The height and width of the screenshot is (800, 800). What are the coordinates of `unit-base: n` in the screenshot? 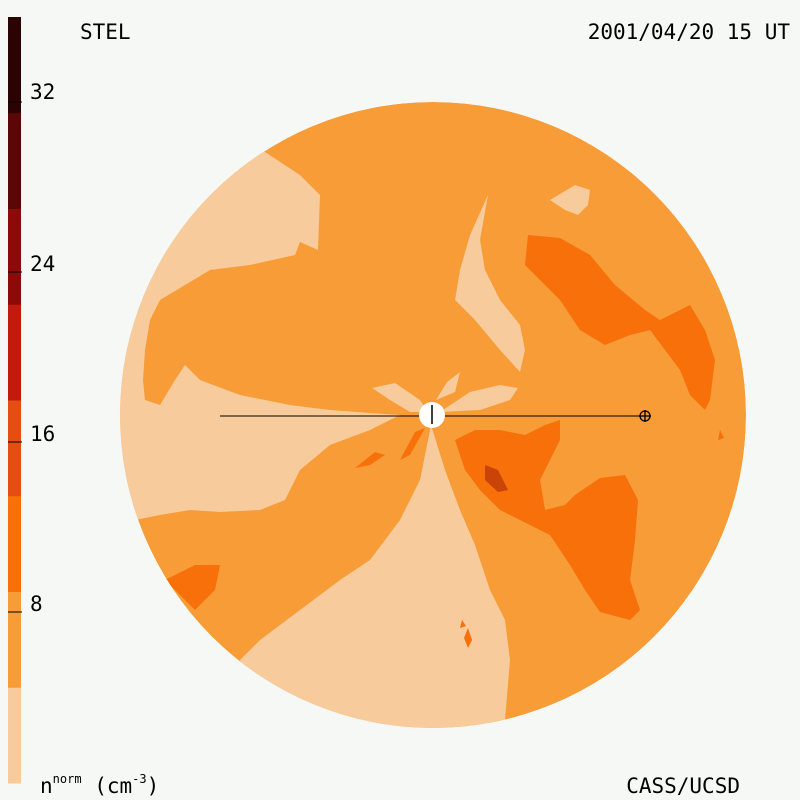 It's located at (46, 786).